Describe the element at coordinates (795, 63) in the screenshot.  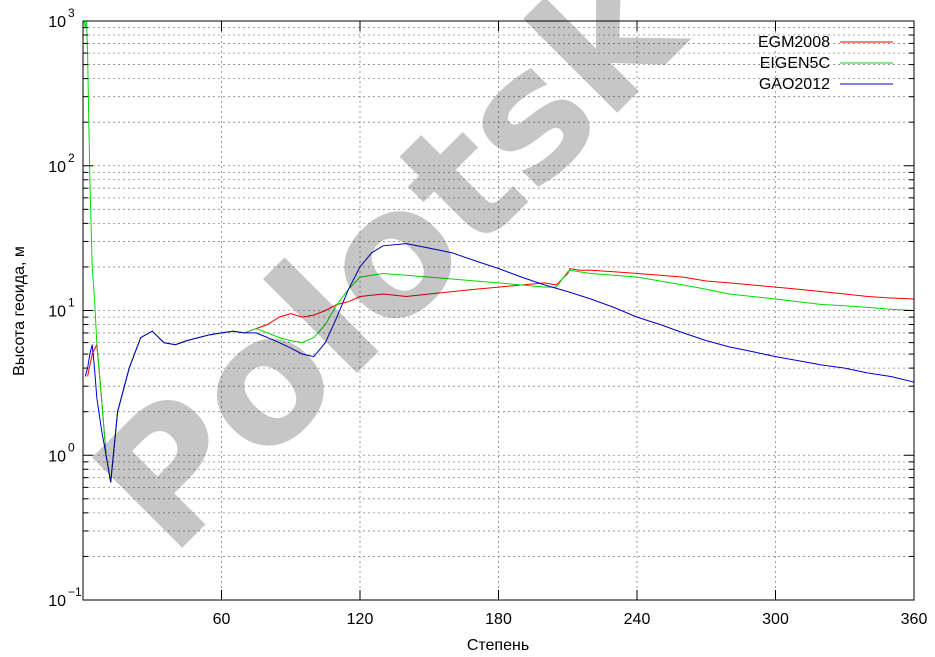
I see `legend-label-eigen5c: EIGEN5C` at that location.